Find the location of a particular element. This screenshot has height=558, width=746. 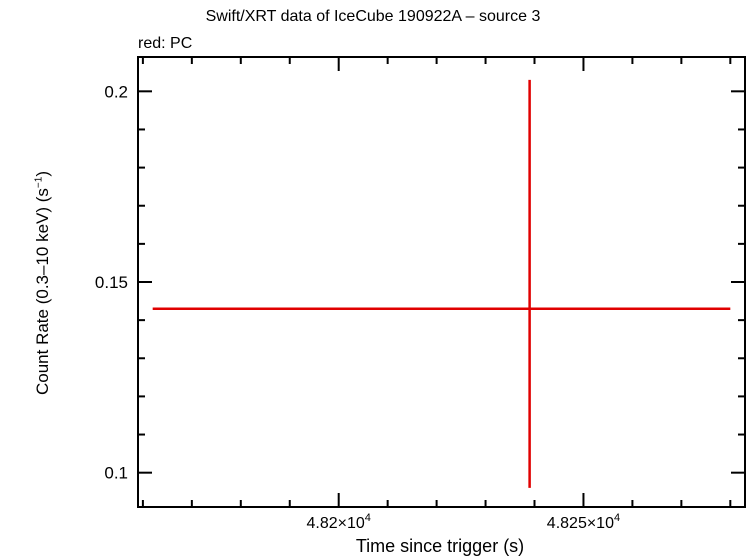

x-tick-label: 4.82×10⁴ is located at coordinates (338, 522).